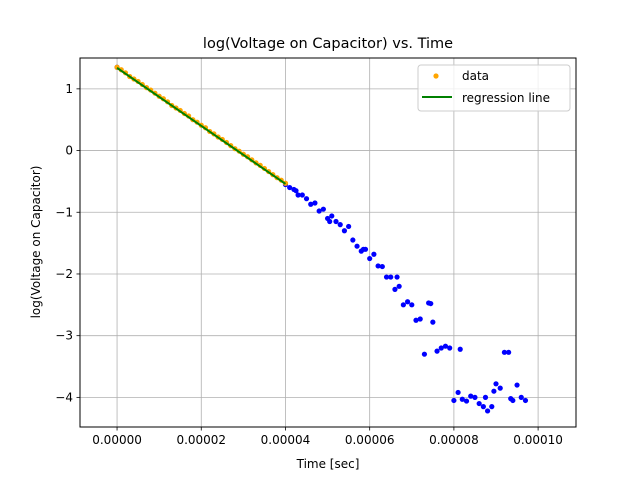 This screenshot has height=480, width=640. I want to click on y-tick-label: 1, so click(69, 89).